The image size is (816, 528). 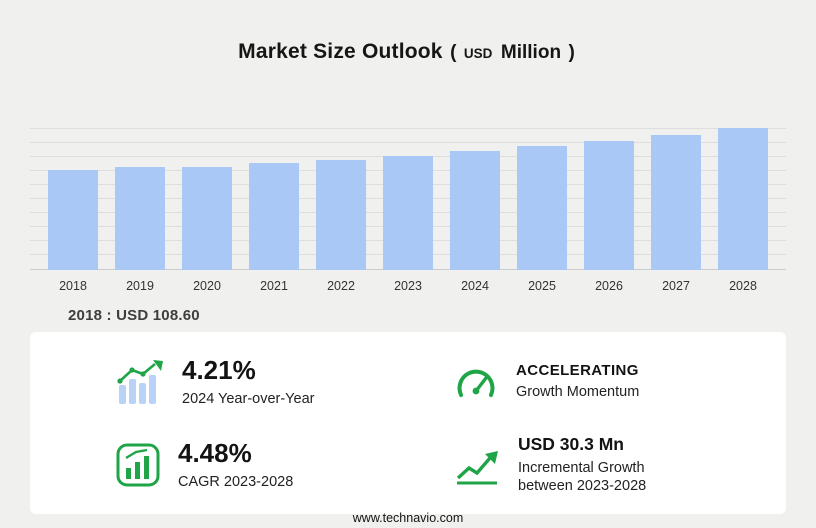 What do you see at coordinates (138, 465) in the screenshot?
I see `boxed-bar-chart-icon` at bounding box center [138, 465].